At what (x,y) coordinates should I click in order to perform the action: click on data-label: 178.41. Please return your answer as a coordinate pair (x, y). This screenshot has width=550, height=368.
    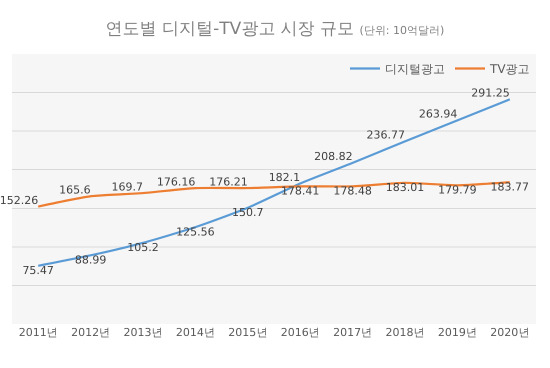
    Looking at the image, I should click on (300, 191).